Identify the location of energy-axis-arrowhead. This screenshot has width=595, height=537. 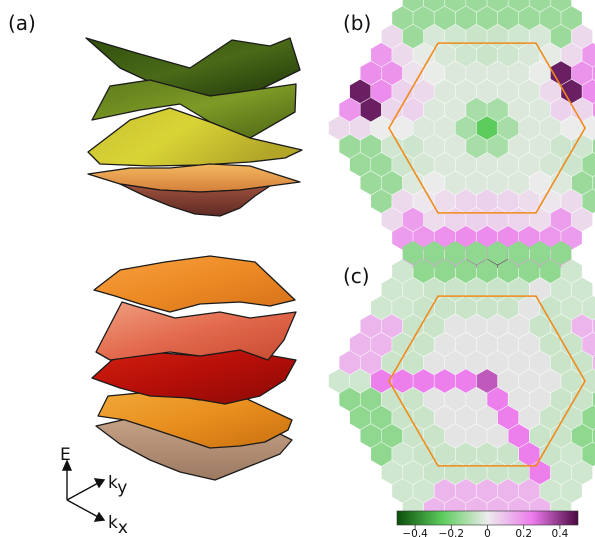
(67, 465).